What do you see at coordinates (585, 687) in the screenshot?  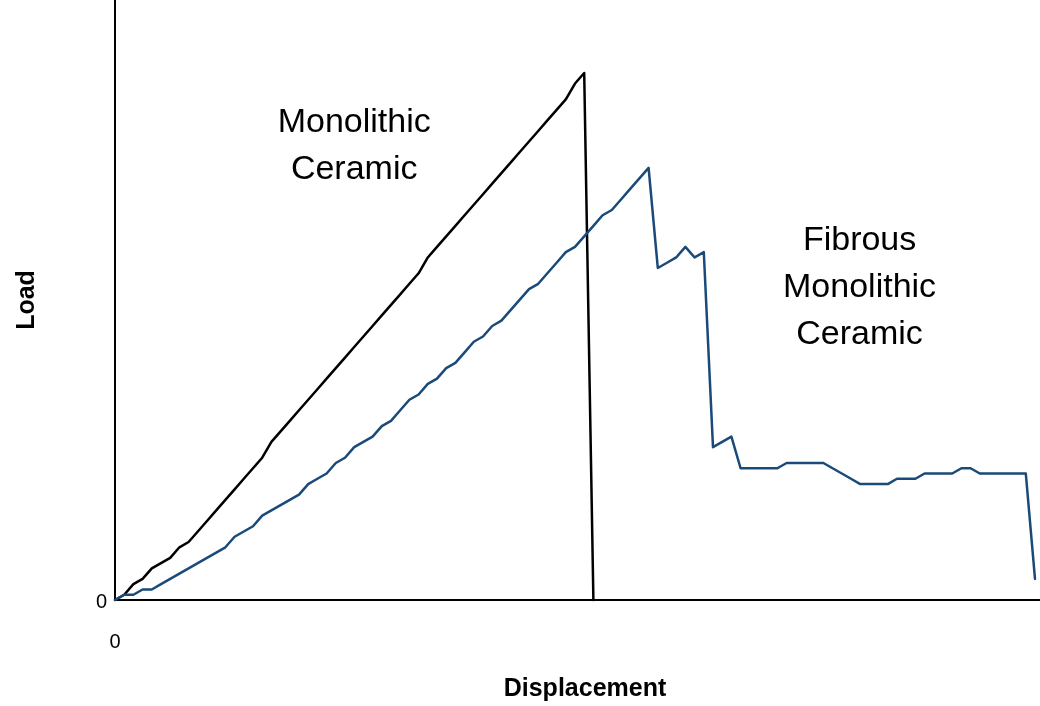 I see `x-axis-title: Displacement` at bounding box center [585, 687].